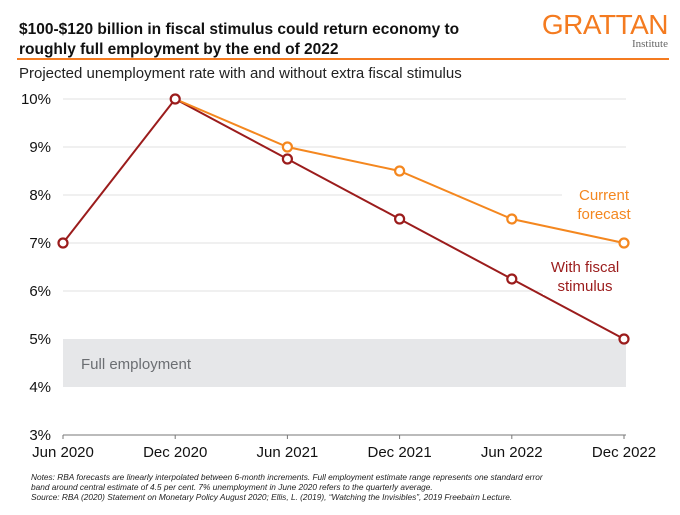 The image size is (680, 515). What do you see at coordinates (36, 99) in the screenshot?
I see `y-tick-label: 10%` at bounding box center [36, 99].